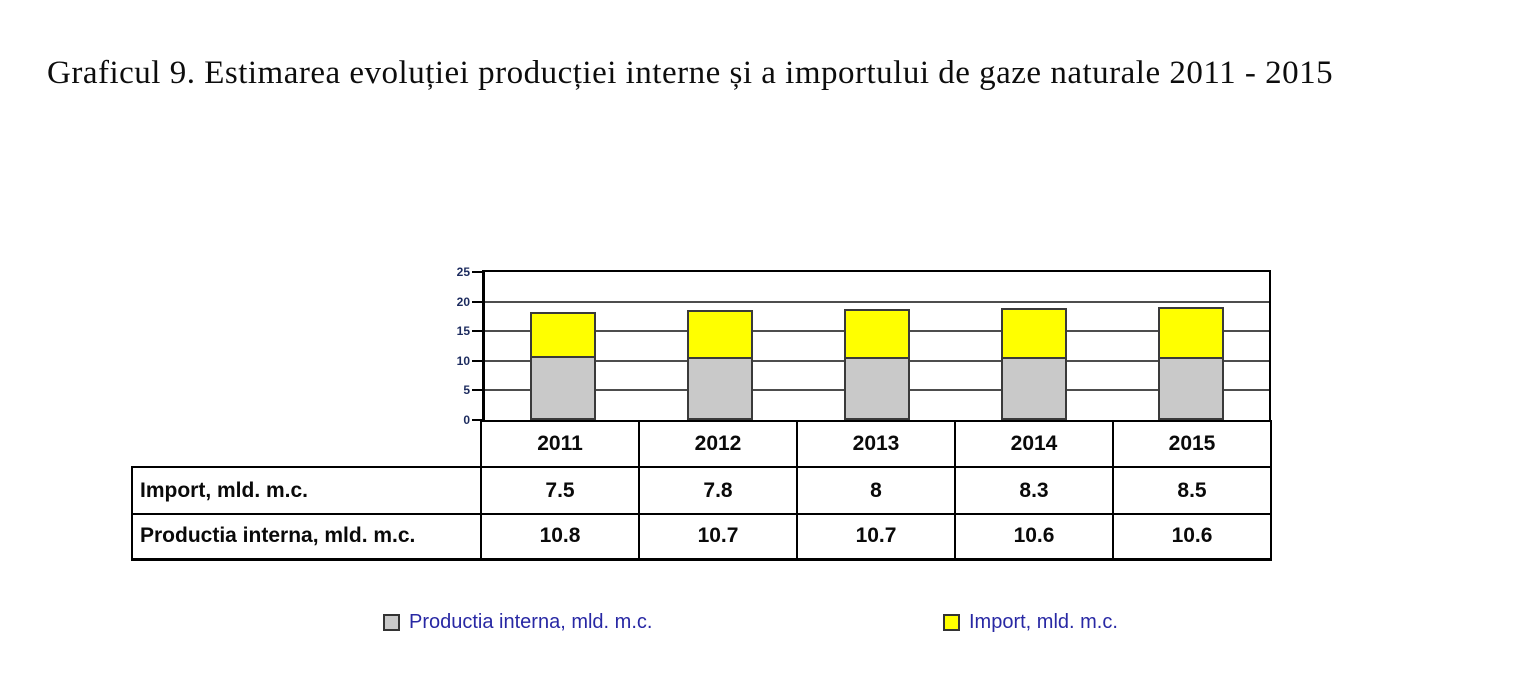  What do you see at coordinates (563, 335) in the screenshot?
I see `bar-import-2011` at bounding box center [563, 335].